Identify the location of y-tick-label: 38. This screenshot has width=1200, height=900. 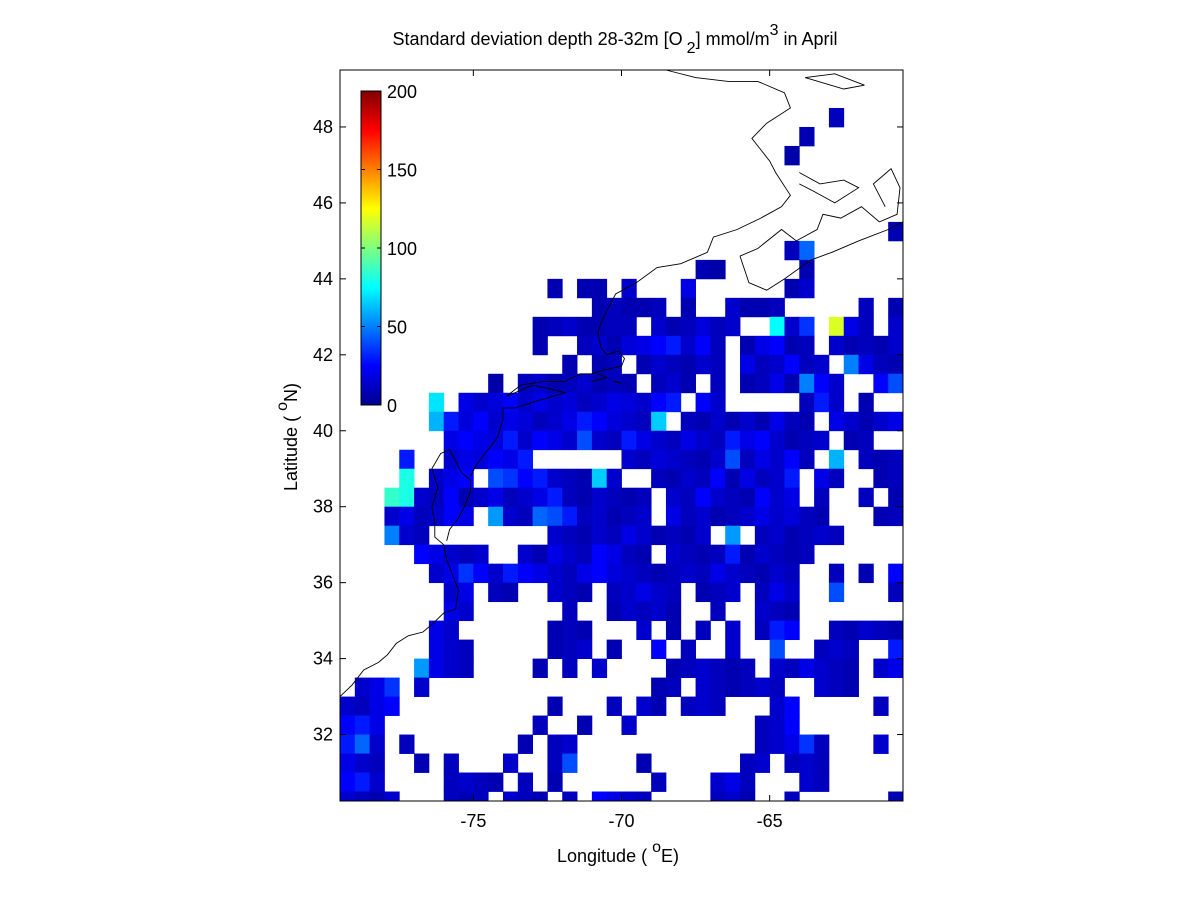
(323, 507).